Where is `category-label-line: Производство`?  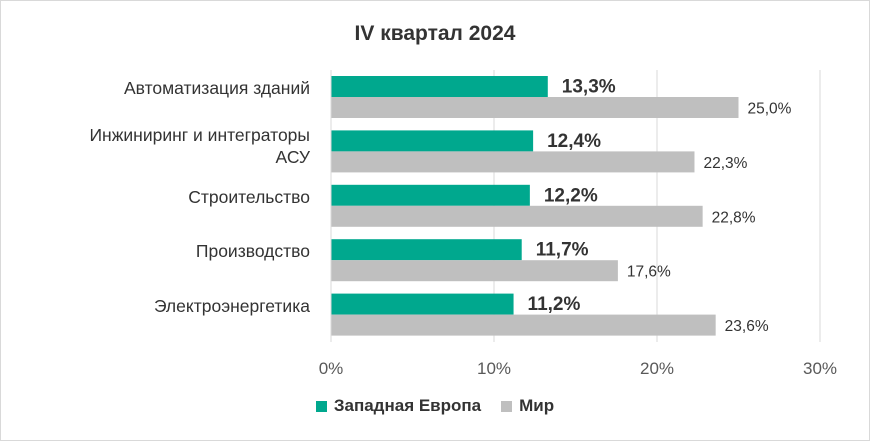 category-label-line: Производство is located at coordinates (252, 251).